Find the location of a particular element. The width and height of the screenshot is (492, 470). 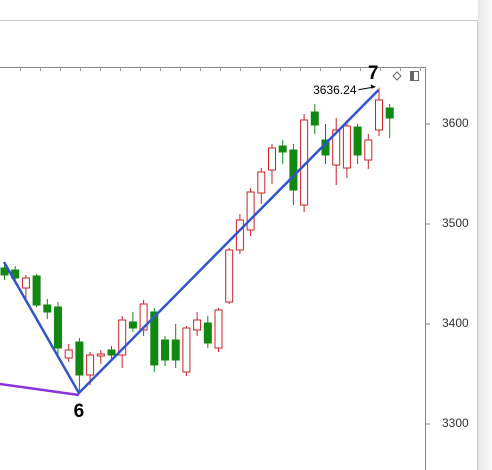

price-annotation: 3636.24 is located at coordinates (335, 90).